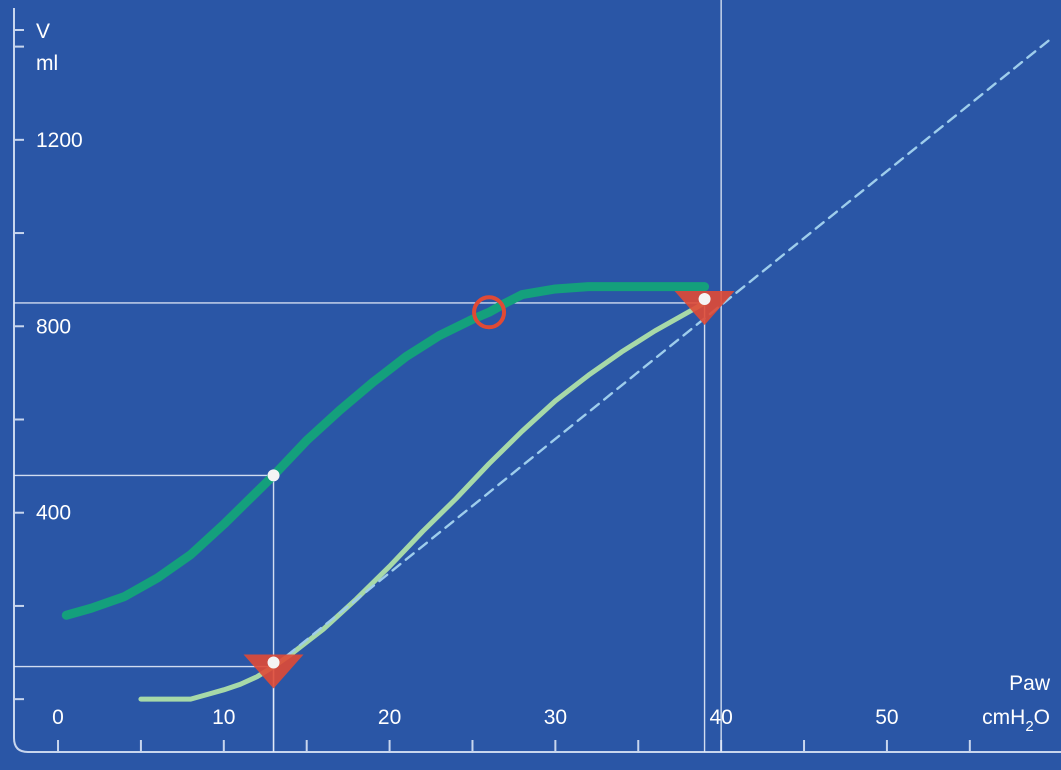 This screenshot has width=1061, height=770. I want to click on x-tick-label: 50, so click(886, 717).